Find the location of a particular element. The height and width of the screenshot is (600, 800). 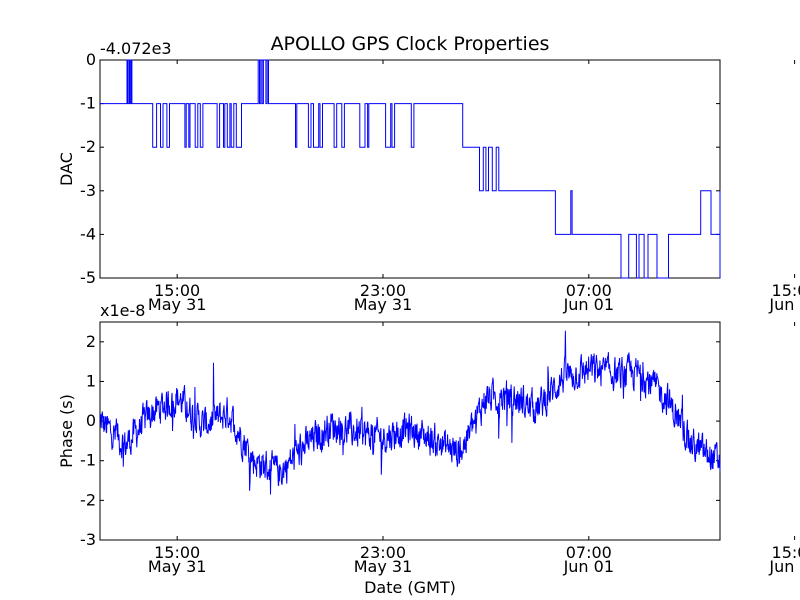

phase-y-axis-label: Phase (s) is located at coordinates (66, 431).